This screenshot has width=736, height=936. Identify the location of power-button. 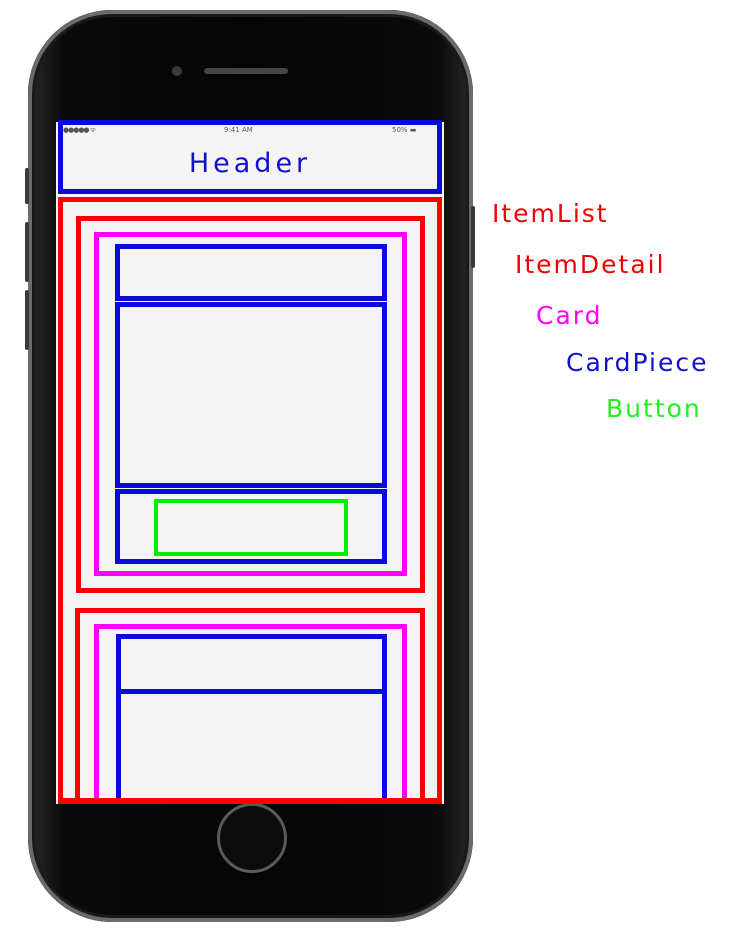
(473, 237).